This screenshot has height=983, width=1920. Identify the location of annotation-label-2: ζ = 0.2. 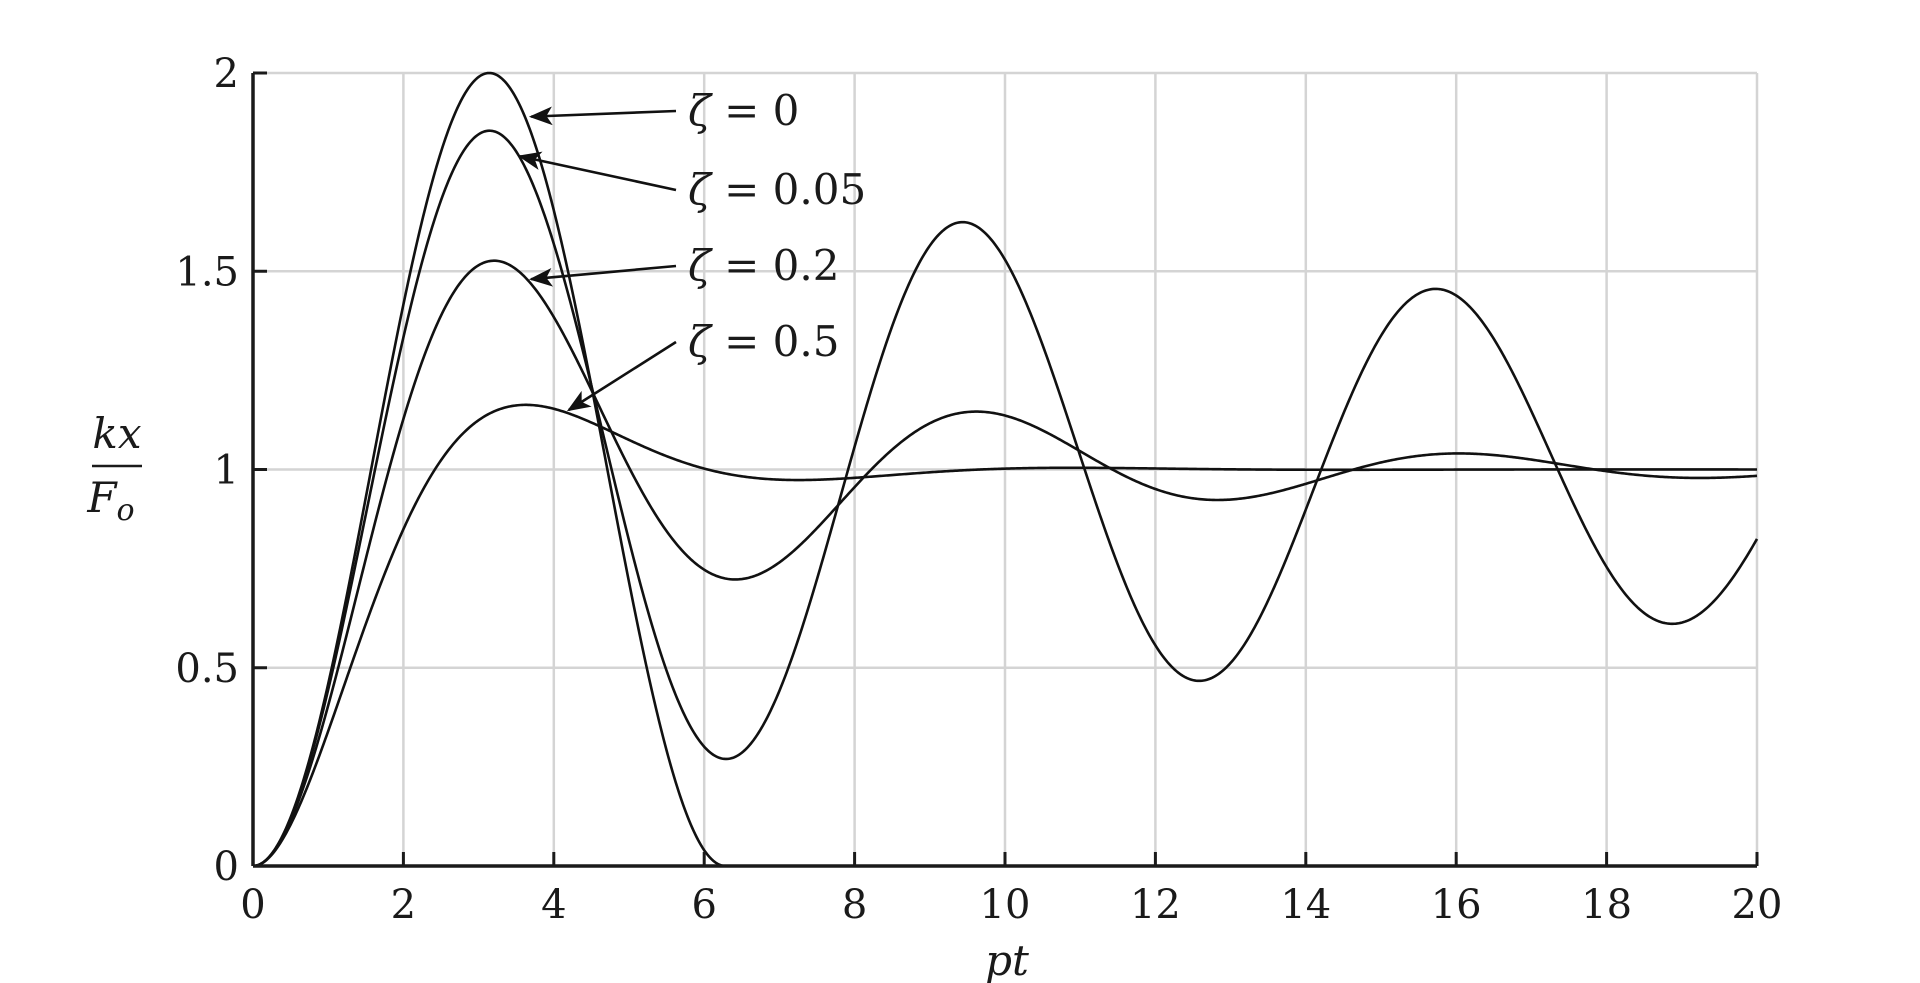
(763, 265).